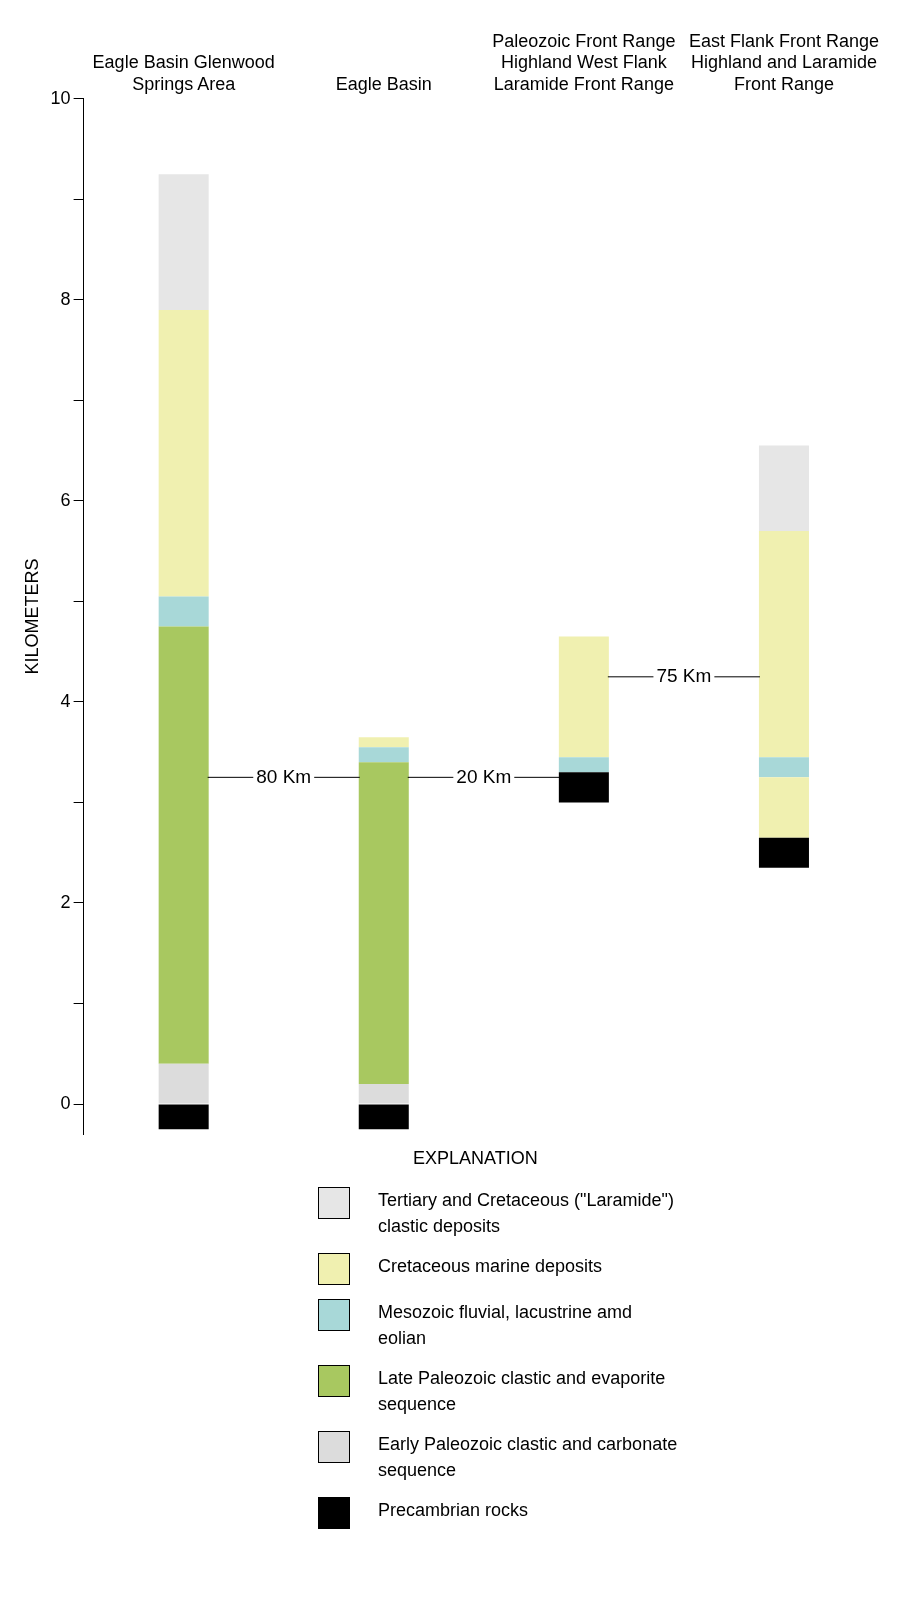  What do you see at coordinates (65, 298) in the screenshot?
I see `y-tick-label: 8` at bounding box center [65, 298].